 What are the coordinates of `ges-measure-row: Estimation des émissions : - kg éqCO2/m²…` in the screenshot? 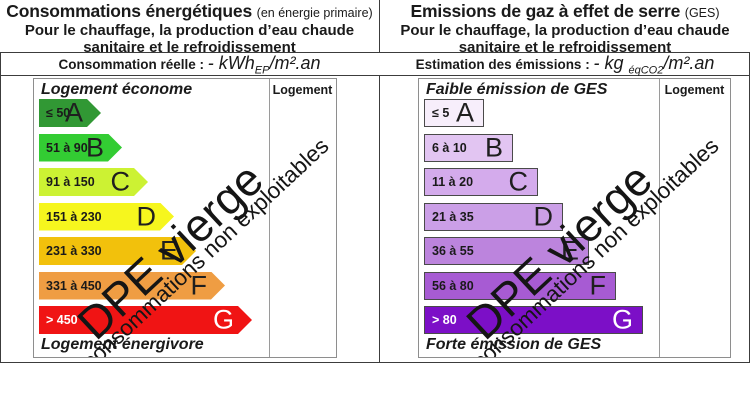 It's located at (565, 64).